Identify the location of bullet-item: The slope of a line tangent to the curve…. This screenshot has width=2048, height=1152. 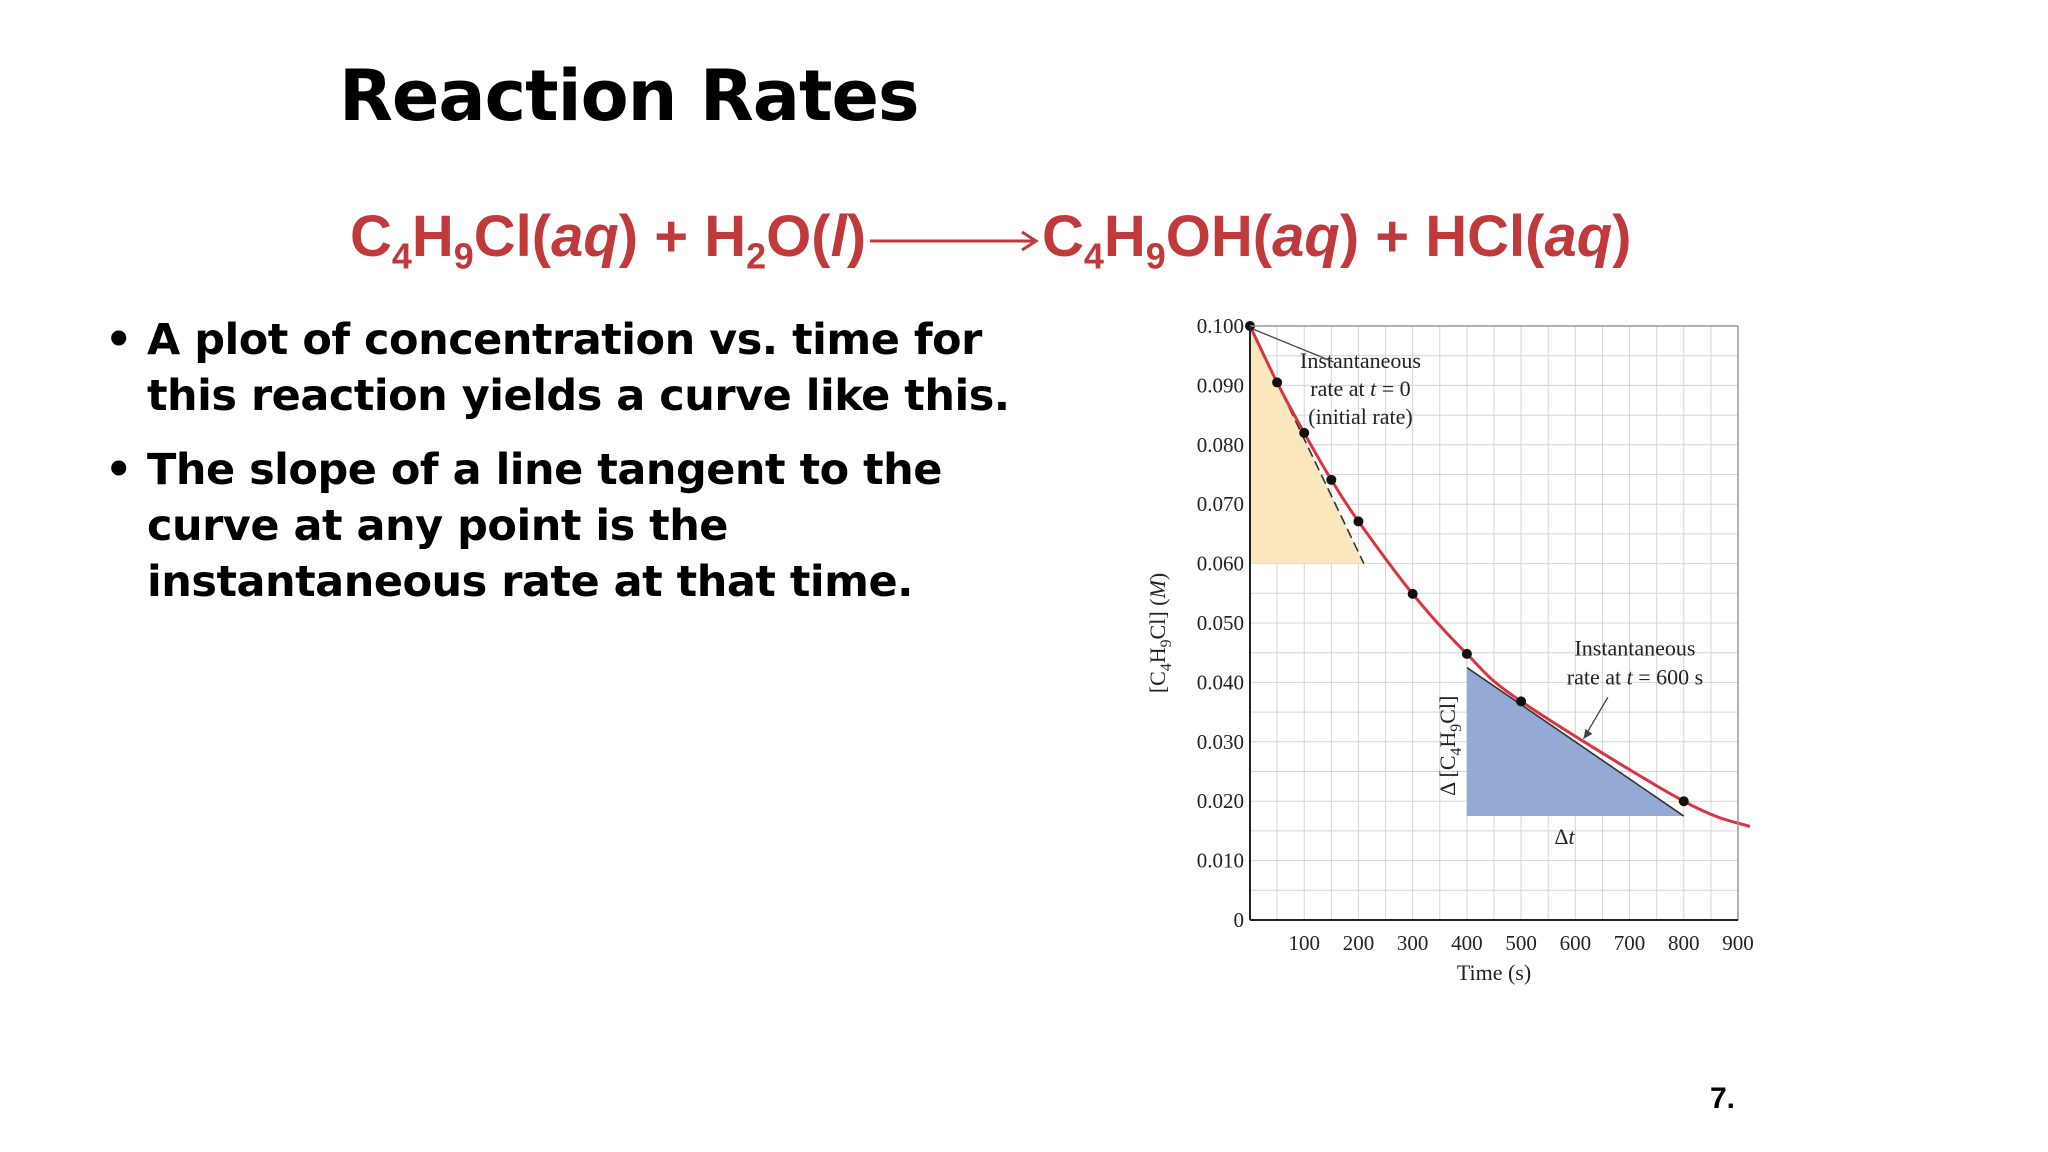
(585, 526).